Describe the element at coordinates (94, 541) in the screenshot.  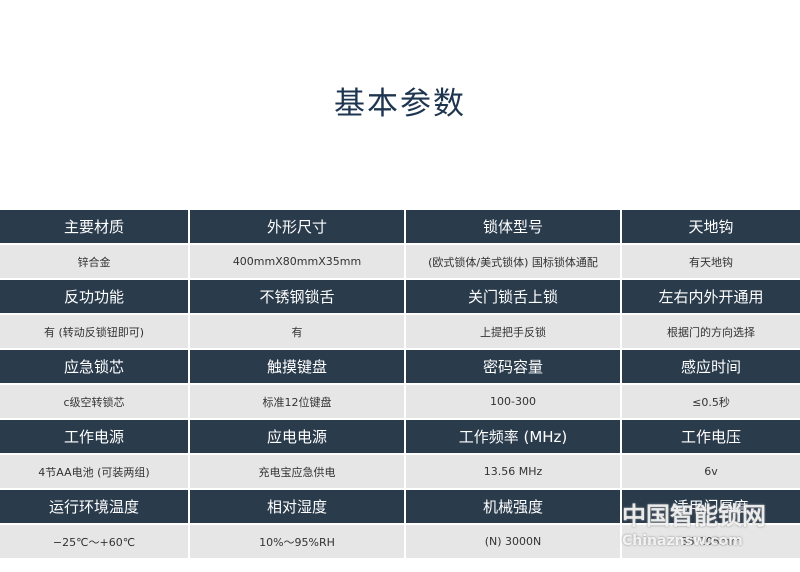
I see `value-cell: −25℃～+60℃` at that location.